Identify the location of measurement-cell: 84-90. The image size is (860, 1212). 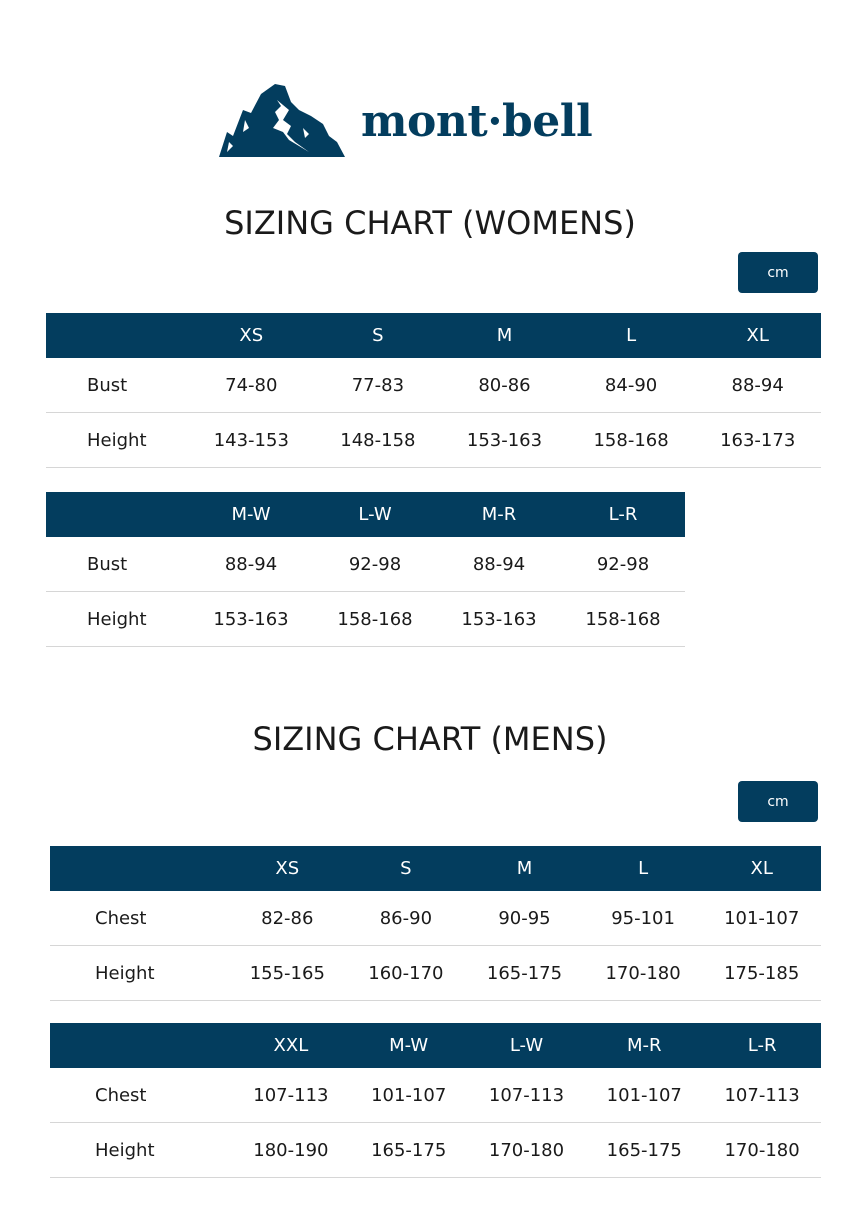
(631, 385).